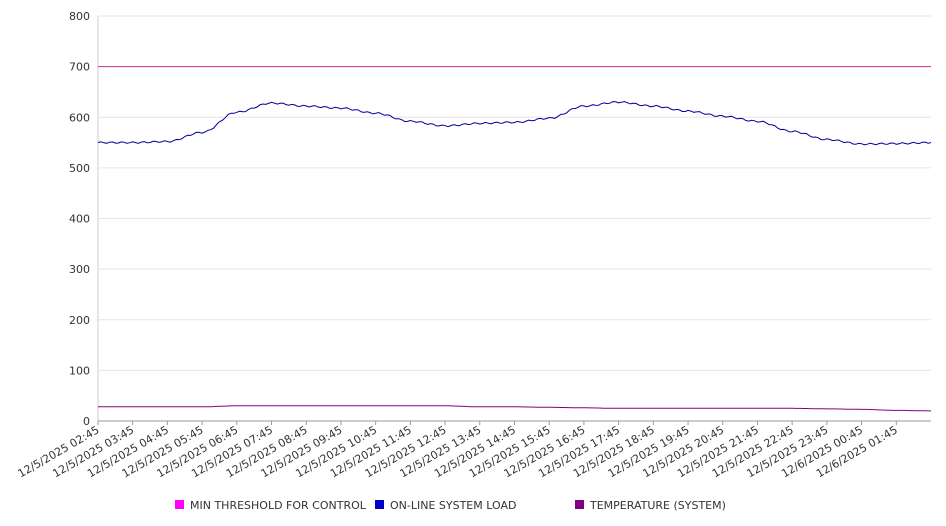  What do you see at coordinates (79, 320) in the screenshot?
I see `y-tick-label: 200` at bounding box center [79, 320].